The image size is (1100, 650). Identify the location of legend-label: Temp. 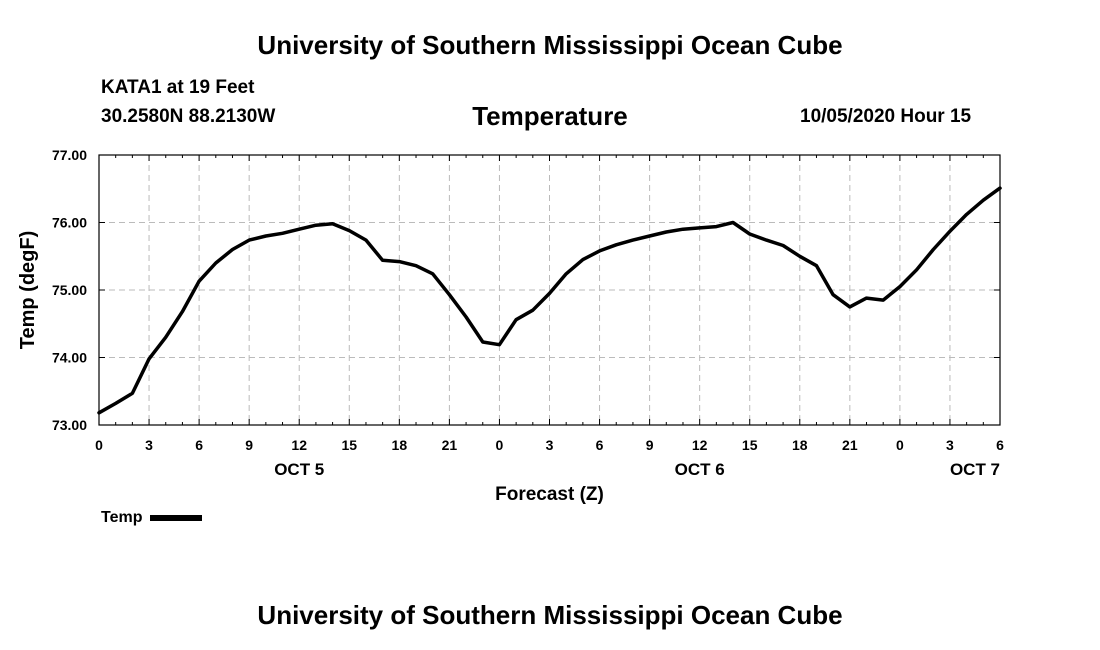
(122, 517).